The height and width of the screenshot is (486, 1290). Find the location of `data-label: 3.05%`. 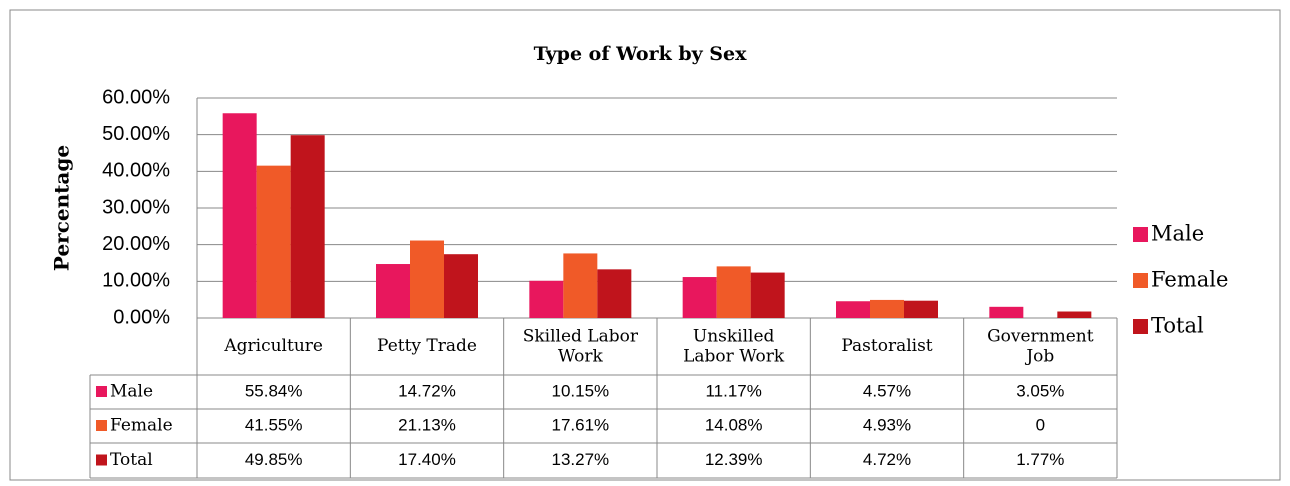

data-label: 3.05% is located at coordinates (1040, 390).